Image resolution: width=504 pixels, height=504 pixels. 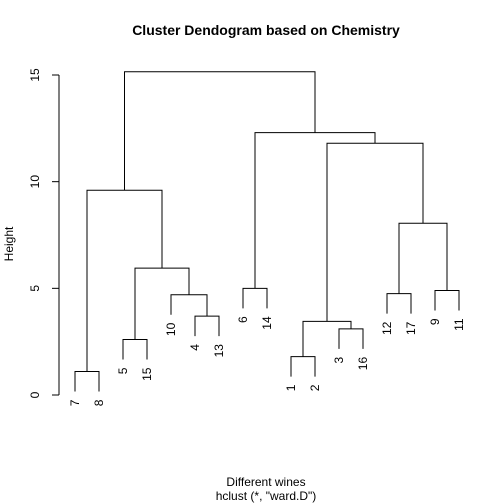 What do you see at coordinates (266, 30) in the screenshot?
I see `chart-title: Cluster Dendogram based on Chemistry` at bounding box center [266, 30].